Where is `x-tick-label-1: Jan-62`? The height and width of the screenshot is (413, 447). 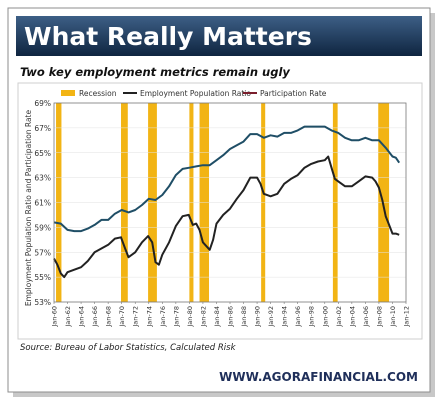
x-tick-label-1: Jan-62 is located at coordinates (68, 317).